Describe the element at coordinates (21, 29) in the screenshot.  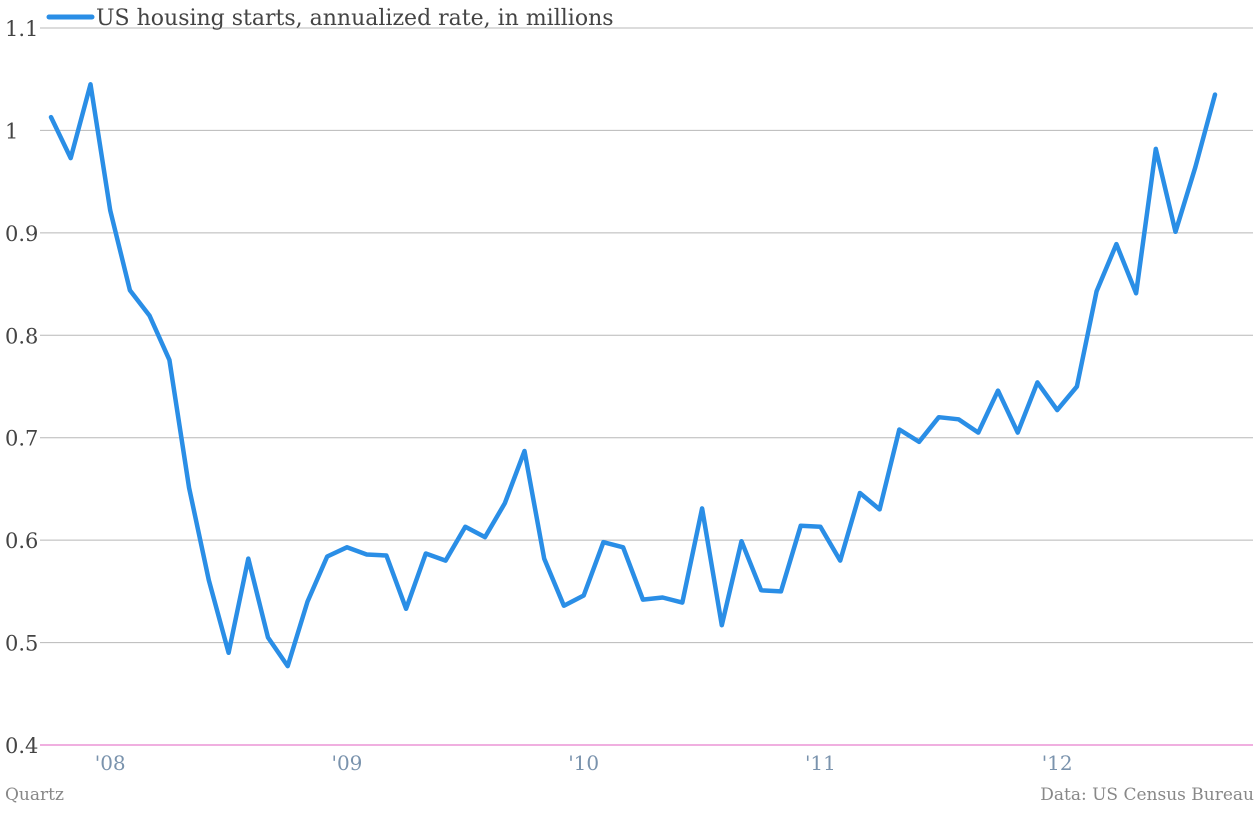
I see `y-tick-label: 1.1` at that location.